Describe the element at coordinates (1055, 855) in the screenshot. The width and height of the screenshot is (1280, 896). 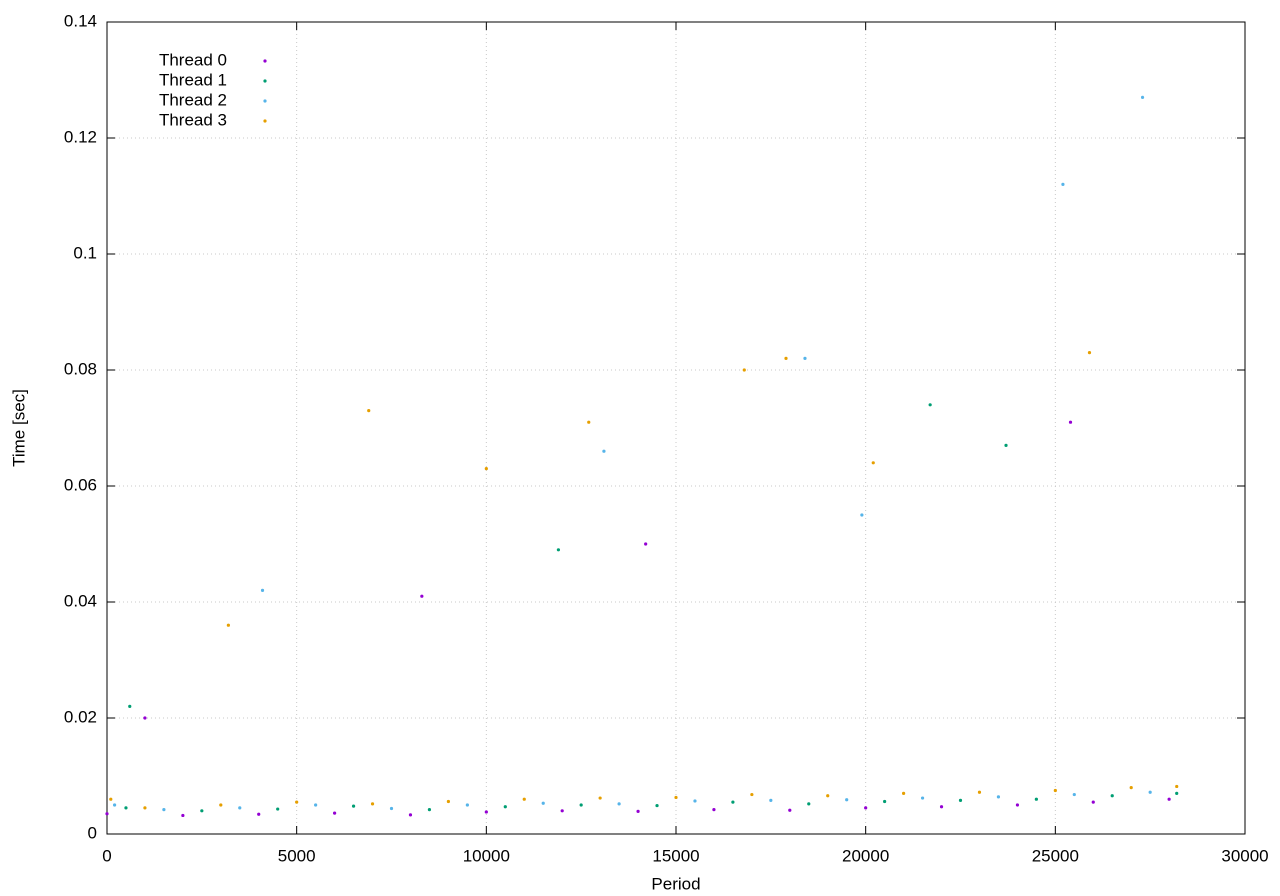
I see `x-tick-label: 25000` at that location.